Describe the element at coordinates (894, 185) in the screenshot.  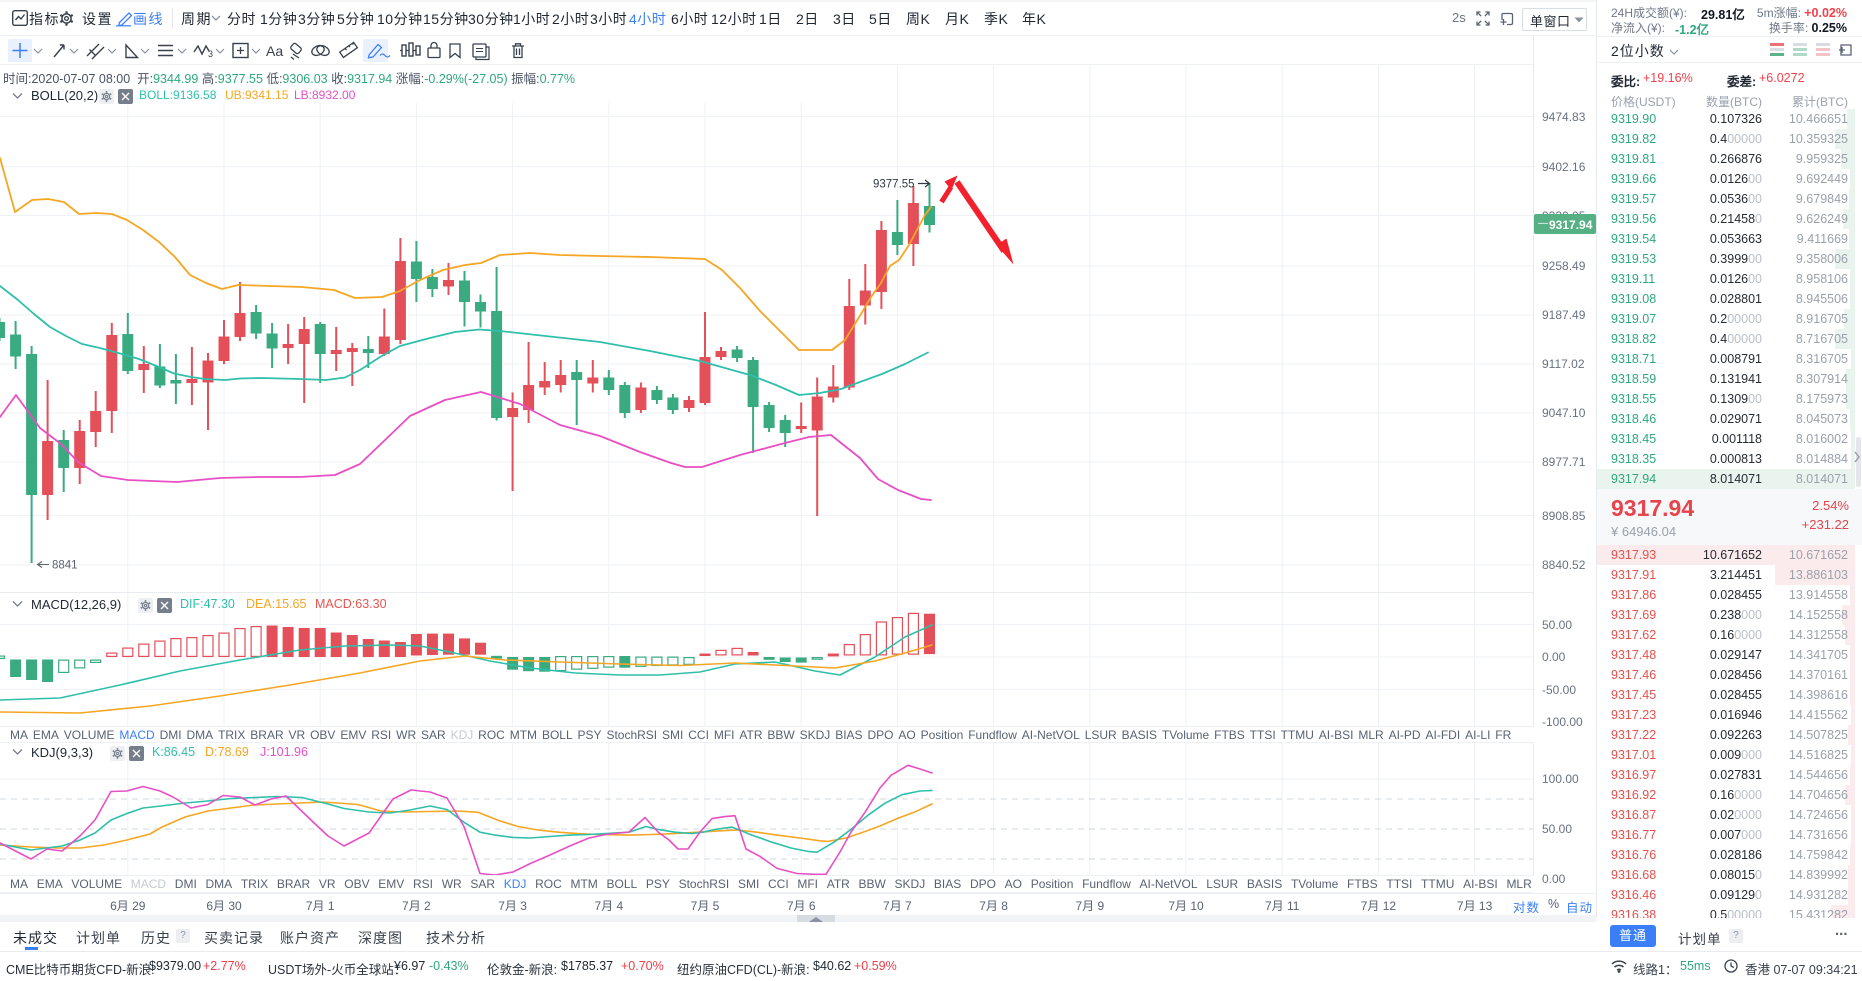
I see `svg-text: 9377.55` at that location.